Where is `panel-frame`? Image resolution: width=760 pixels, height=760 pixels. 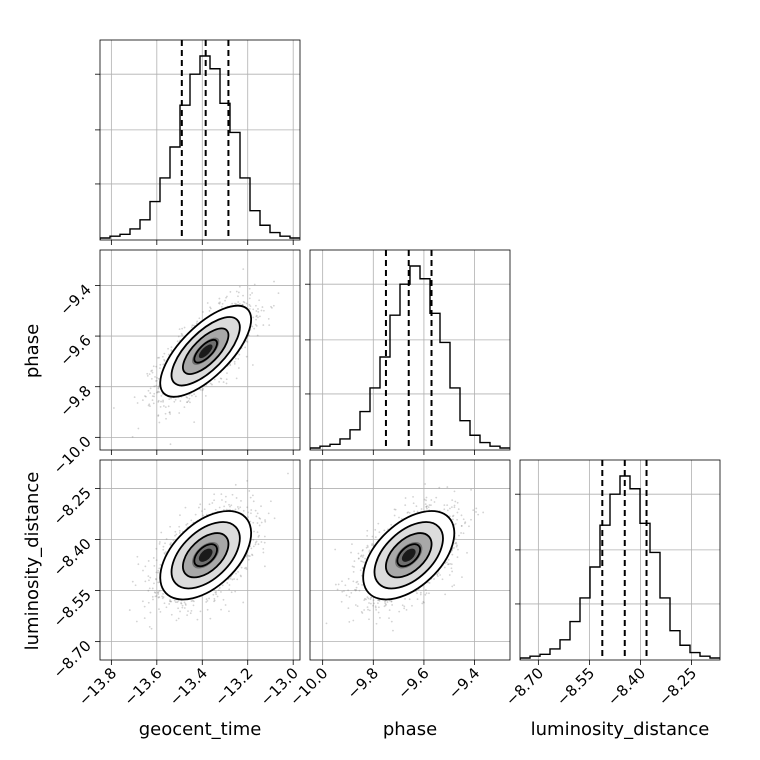
panel-frame is located at coordinates (200, 350).